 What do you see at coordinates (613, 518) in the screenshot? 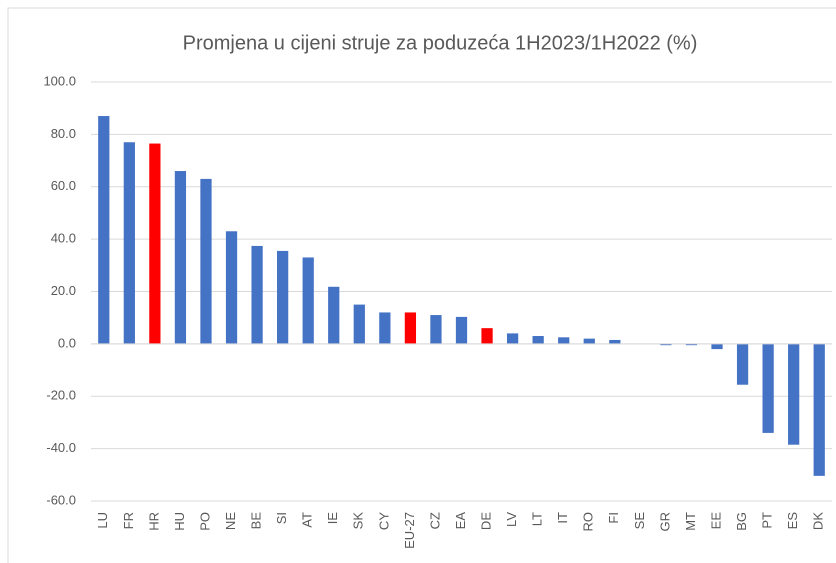
I see `x-tick-label: FI` at bounding box center [613, 518].